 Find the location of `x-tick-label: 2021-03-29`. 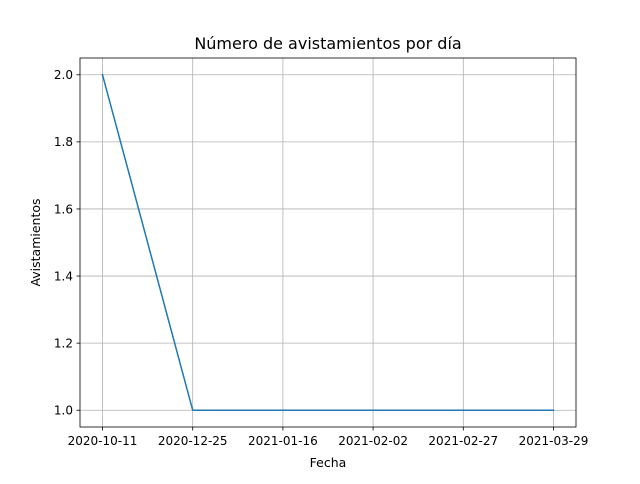

x-tick-label: 2021-03-29 is located at coordinates (554, 441).